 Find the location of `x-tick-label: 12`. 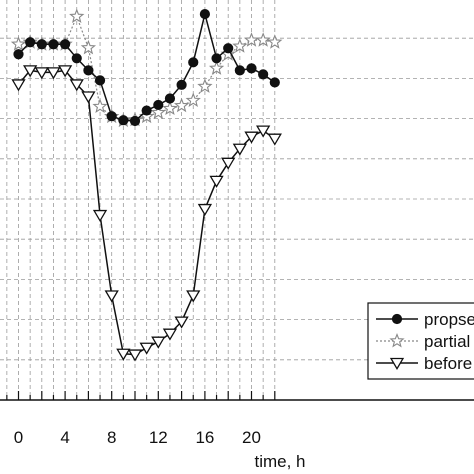

x-tick-label: 12 is located at coordinates (158, 437).